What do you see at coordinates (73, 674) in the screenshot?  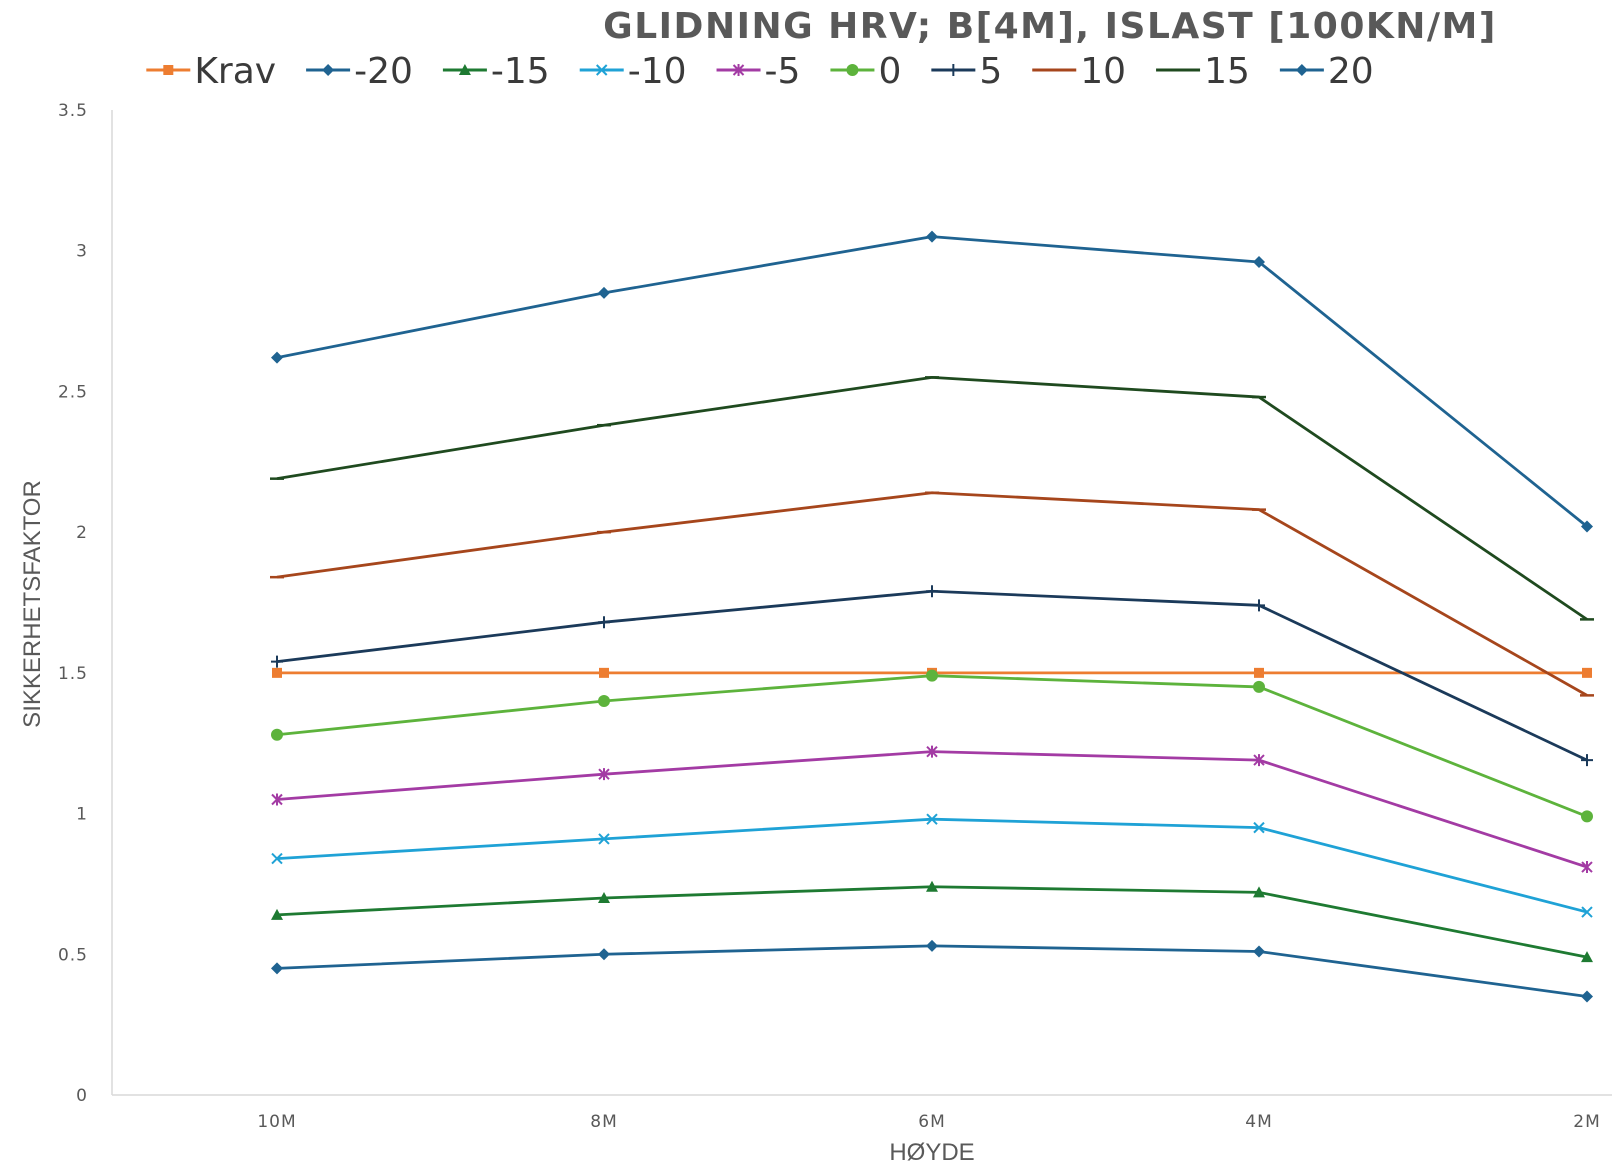 I see `y-tick-label: 1.5` at bounding box center [73, 674].